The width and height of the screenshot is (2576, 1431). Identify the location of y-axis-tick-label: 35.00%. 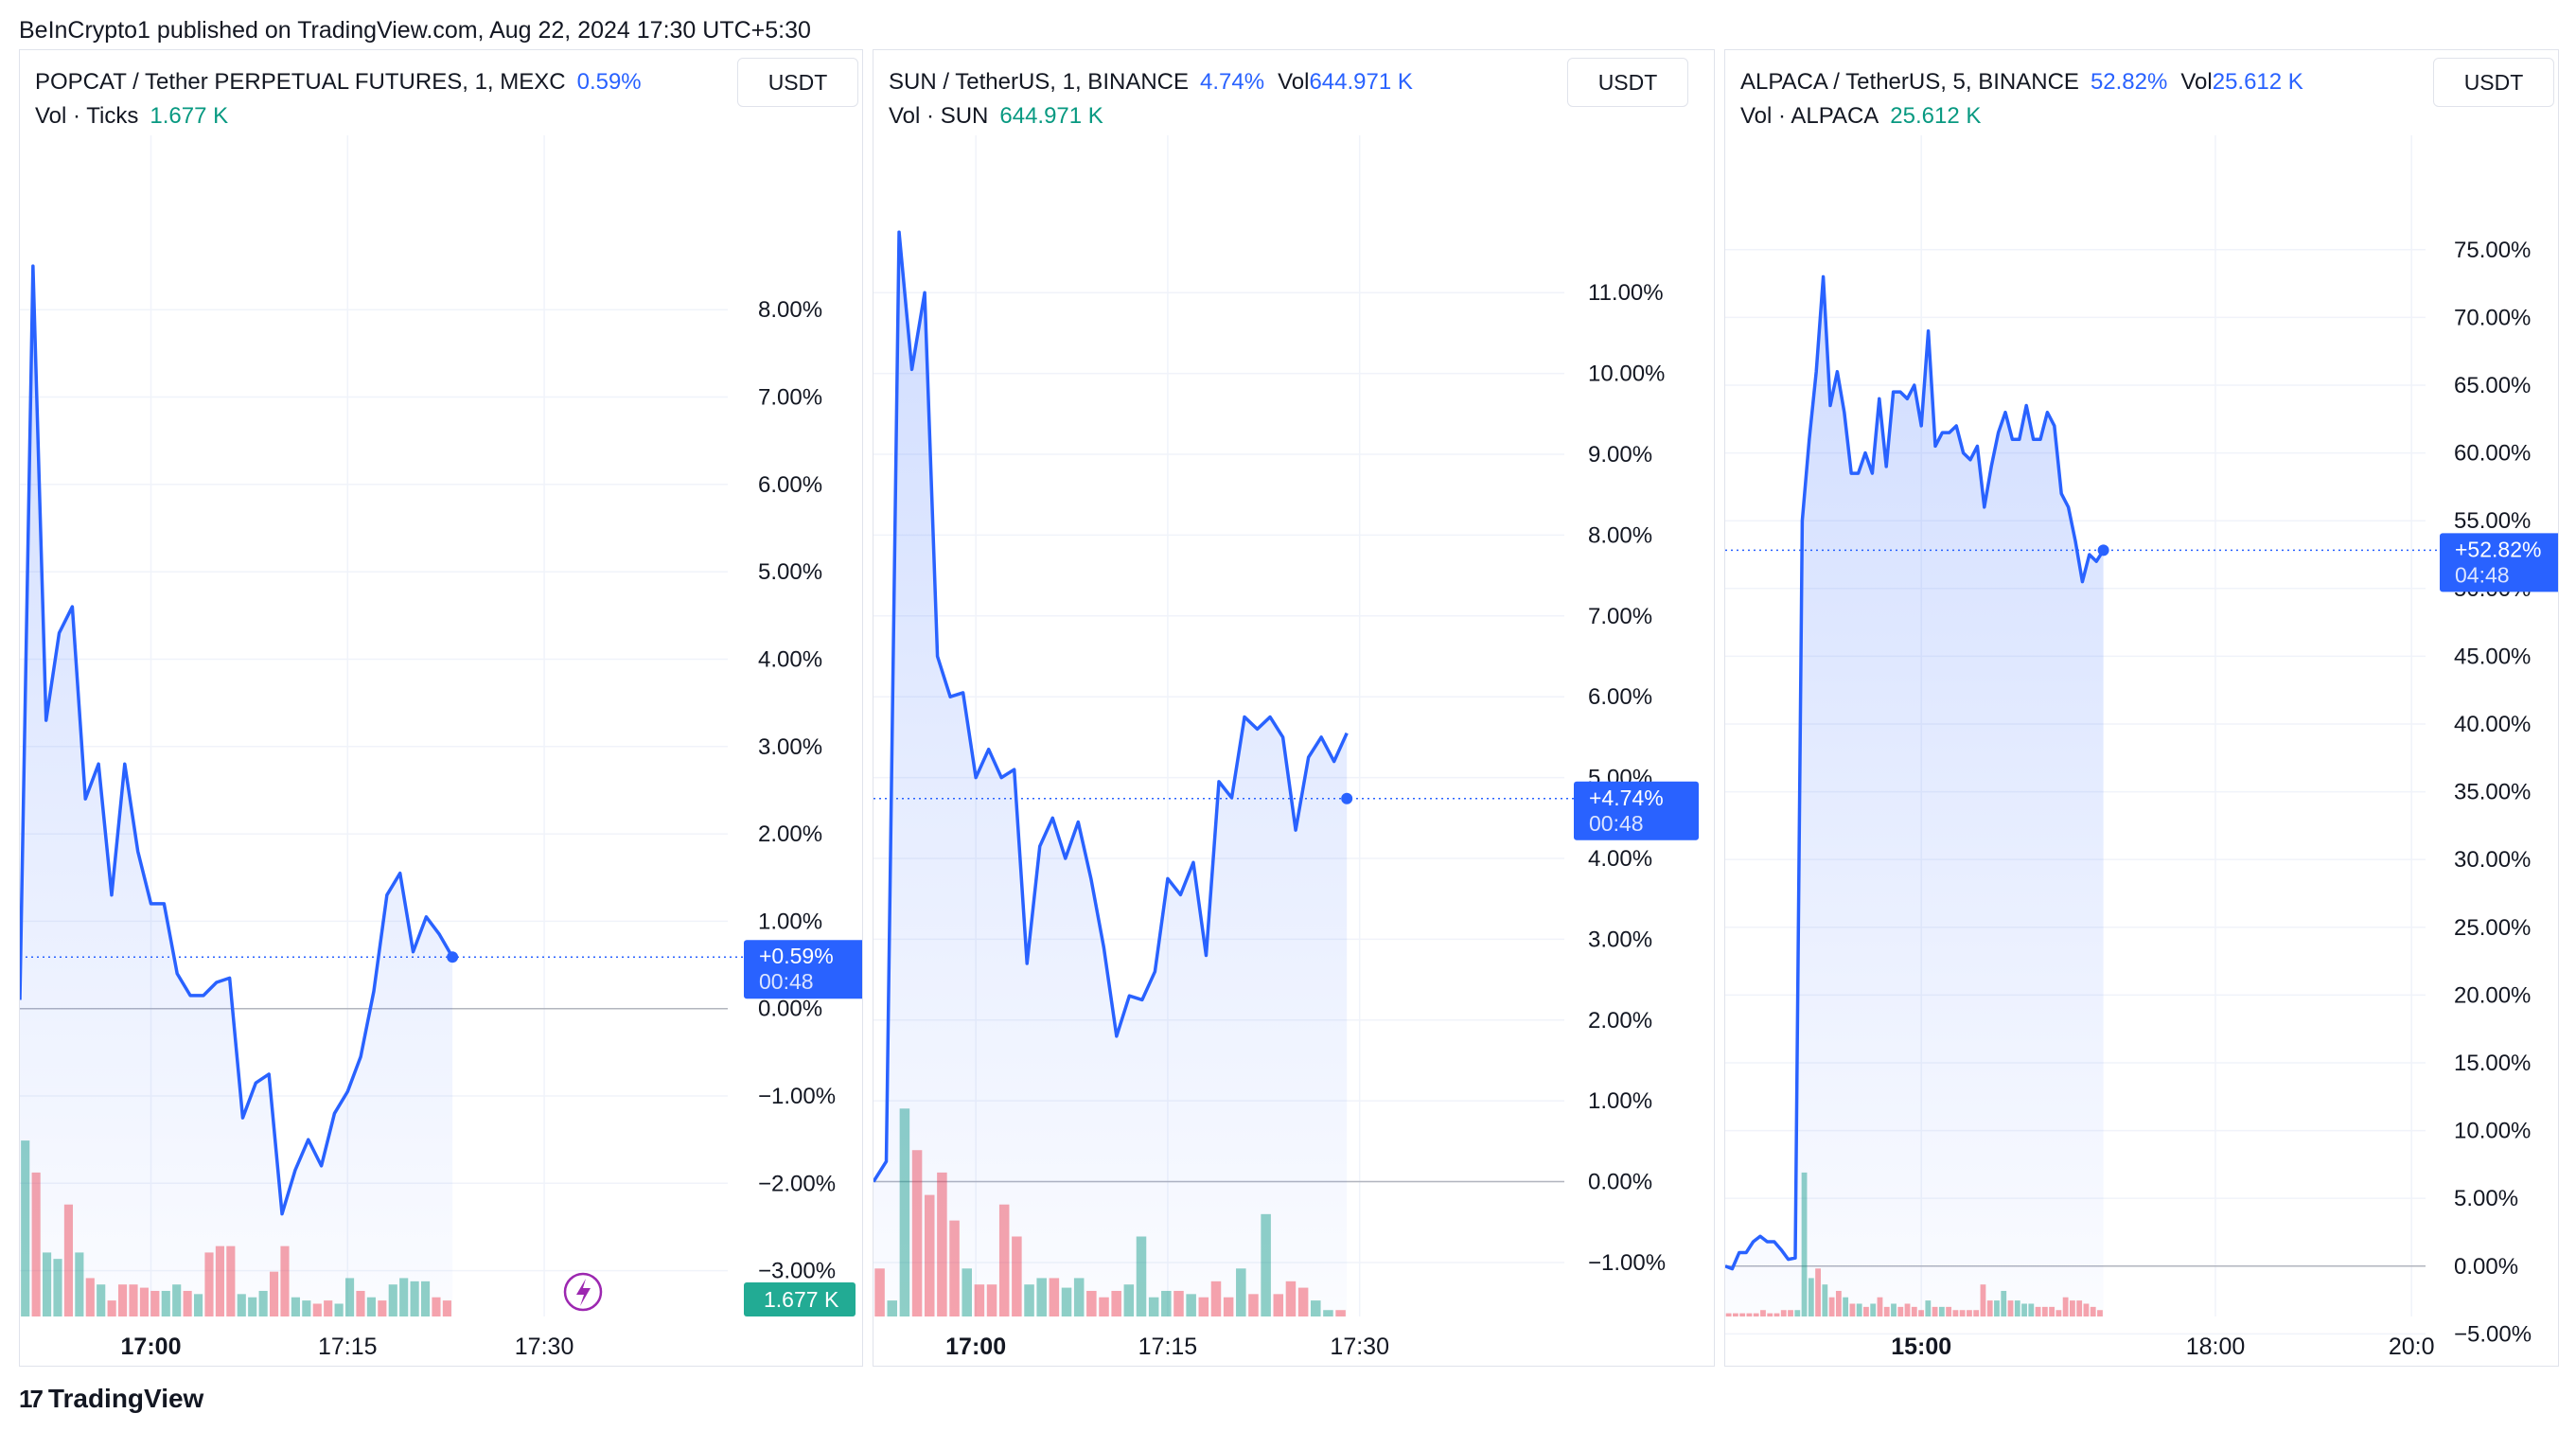
(2492, 792).